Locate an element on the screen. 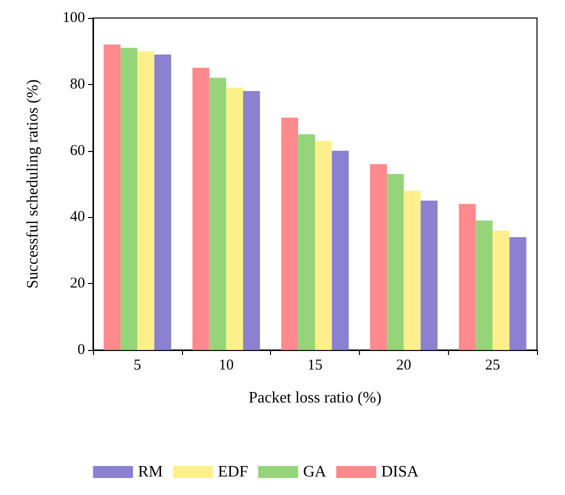 The width and height of the screenshot is (565, 495). y-tick-label: 60 is located at coordinates (77, 150).